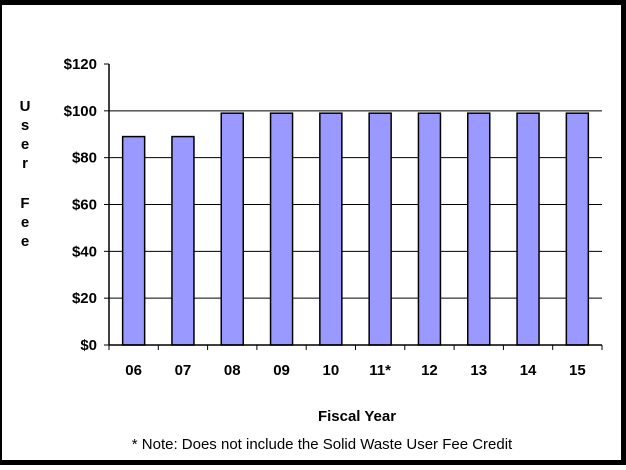 The width and height of the screenshot is (626, 470). I want to click on x-tick-label: 14, so click(528, 370).